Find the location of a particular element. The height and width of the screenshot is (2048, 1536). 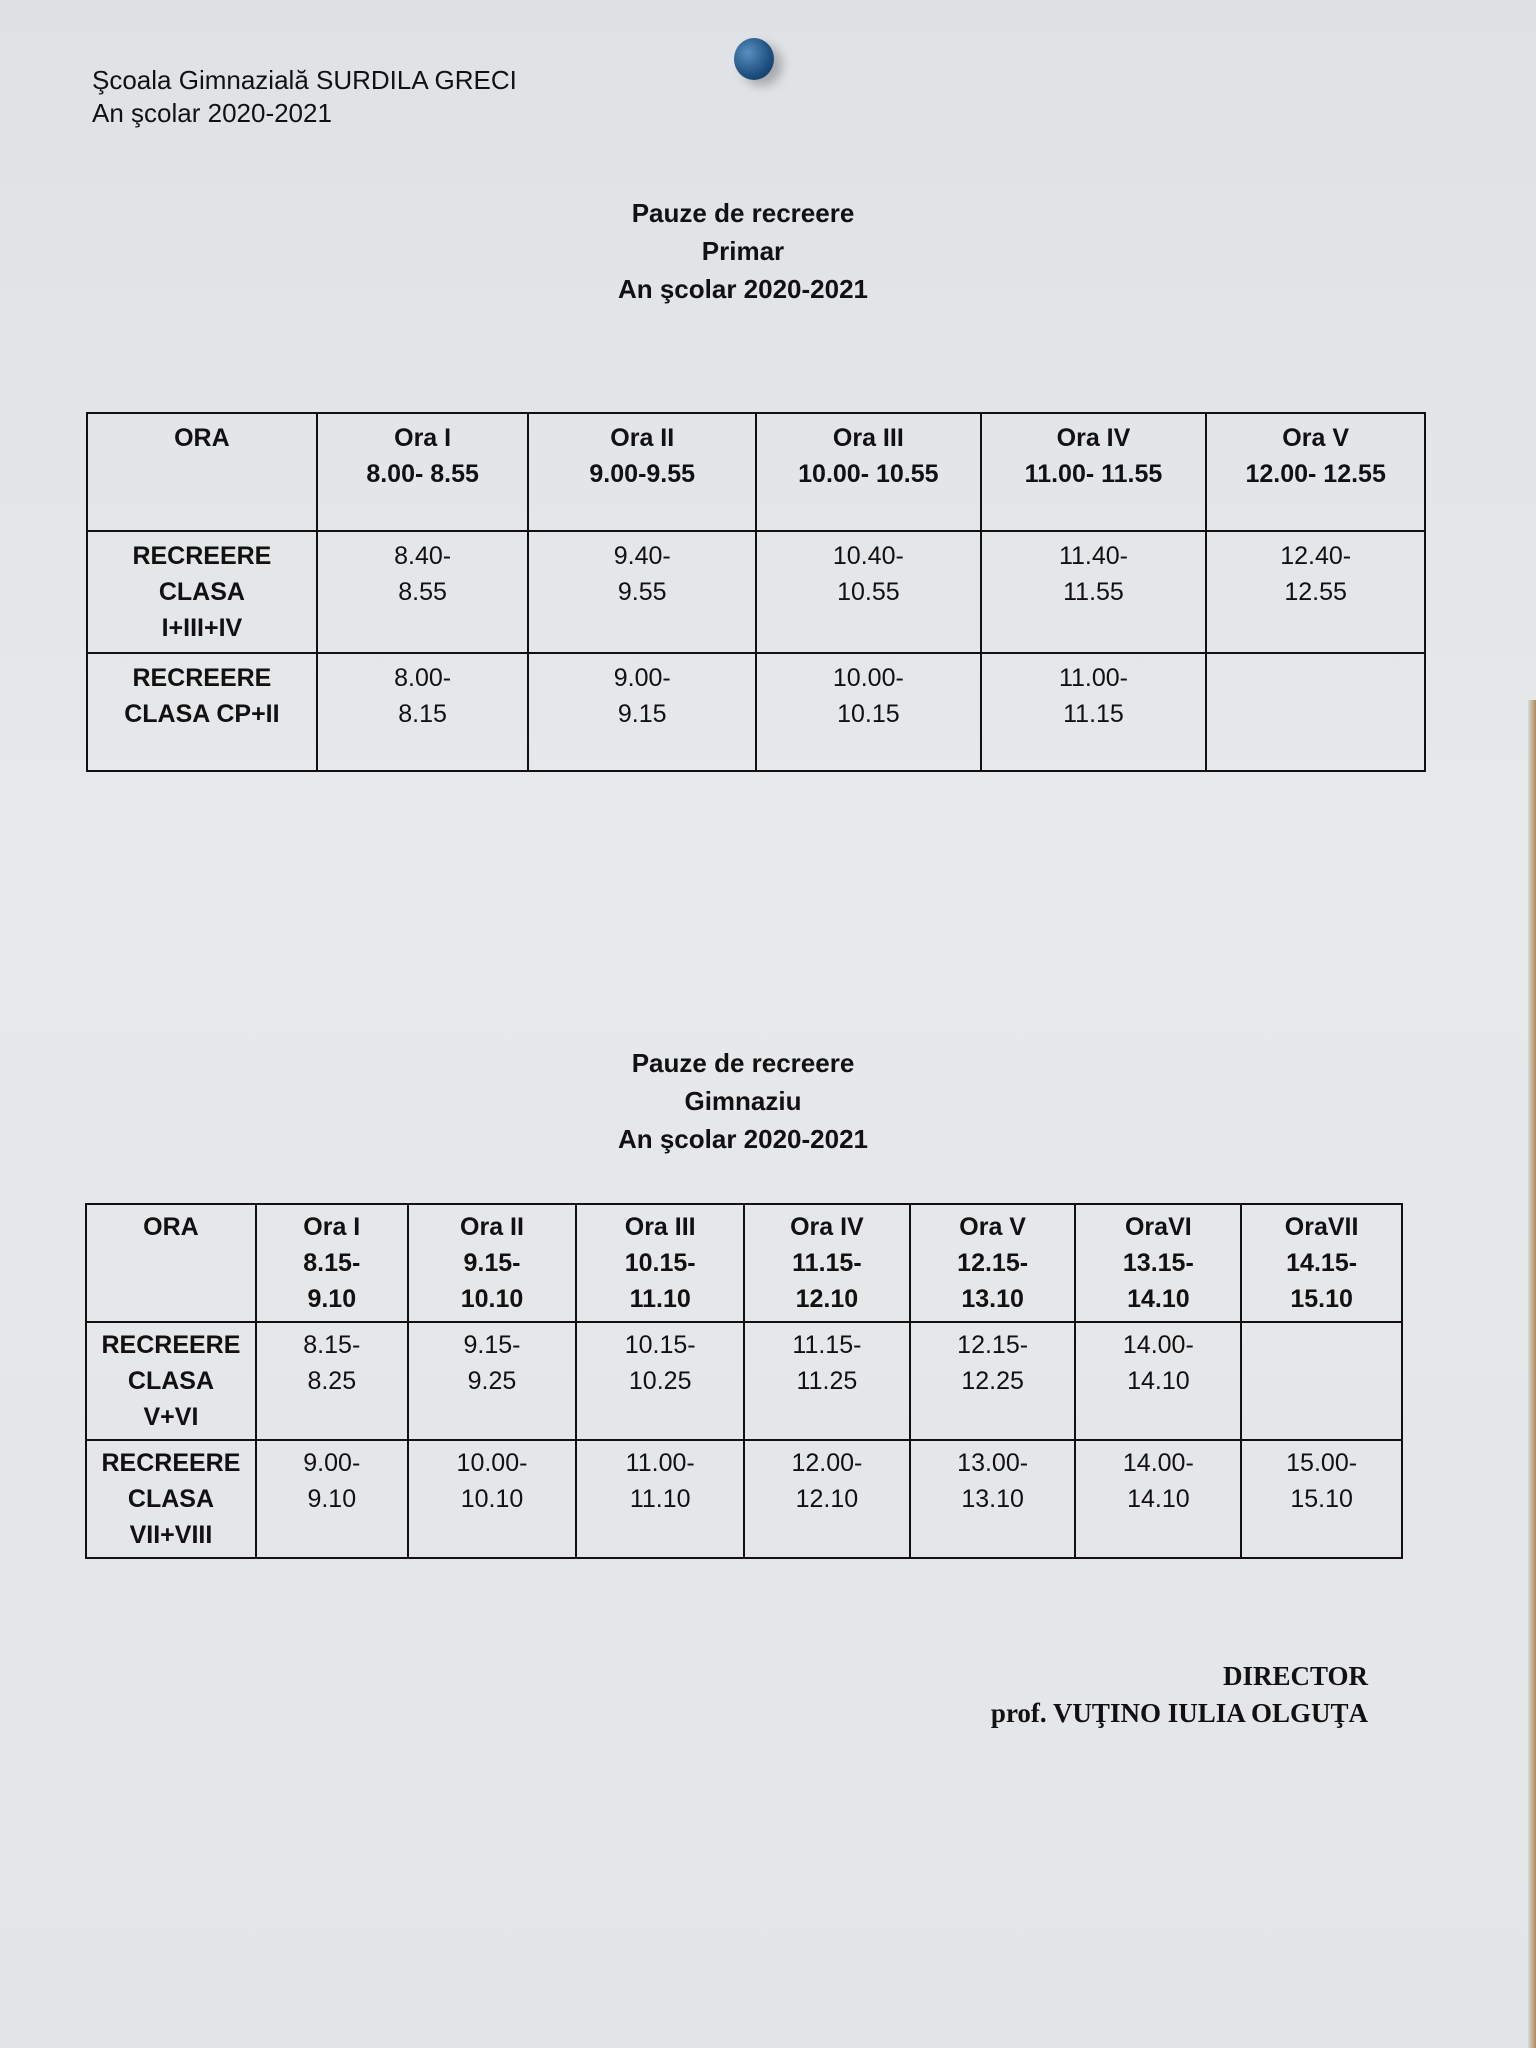

cell-text: 8.55 is located at coordinates (422, 592).